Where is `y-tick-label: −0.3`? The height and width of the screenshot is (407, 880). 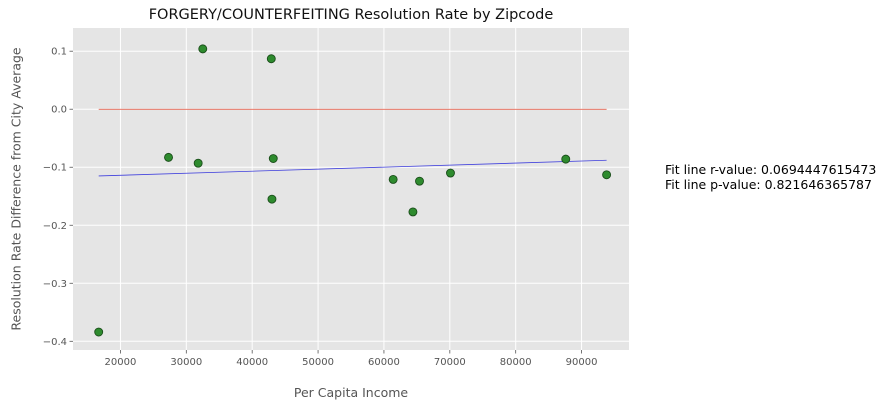
y-tick-label: −0.3 is located at coordinates (55, 284).